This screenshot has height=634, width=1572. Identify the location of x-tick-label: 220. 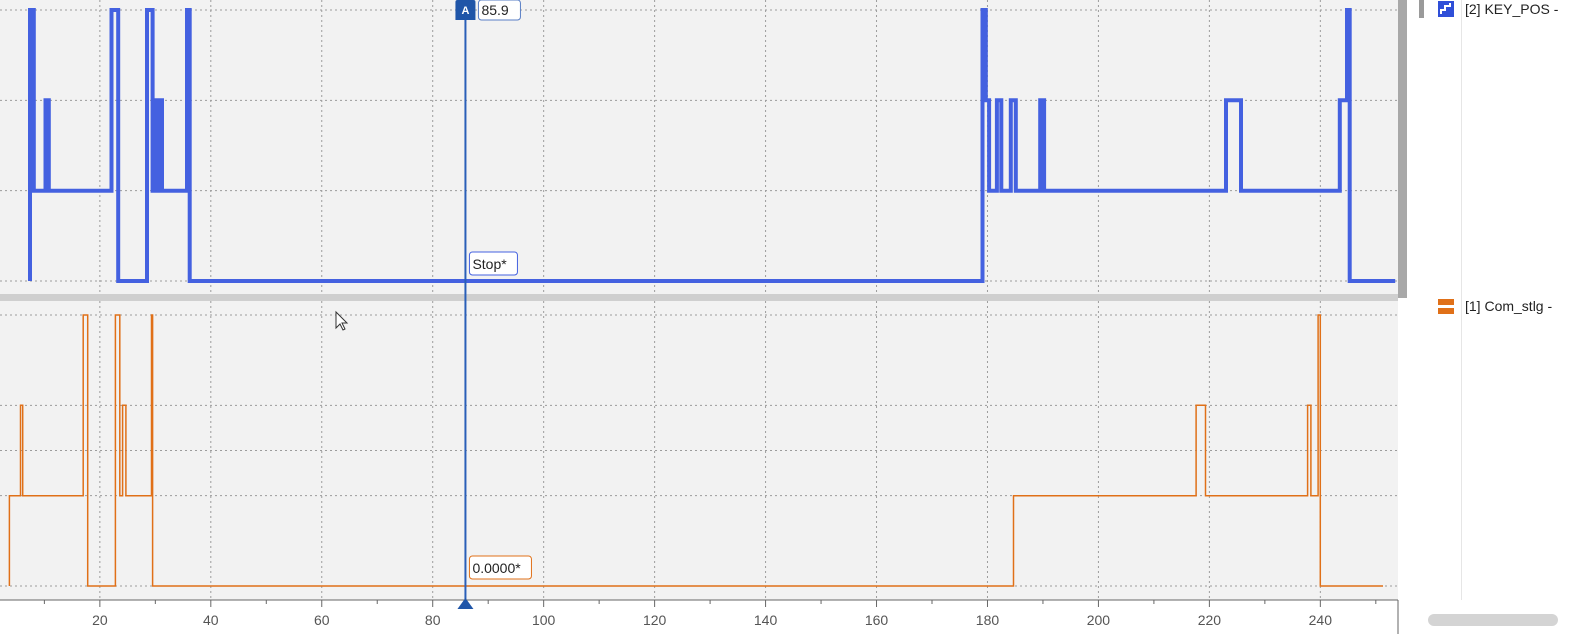
(1210, 620).